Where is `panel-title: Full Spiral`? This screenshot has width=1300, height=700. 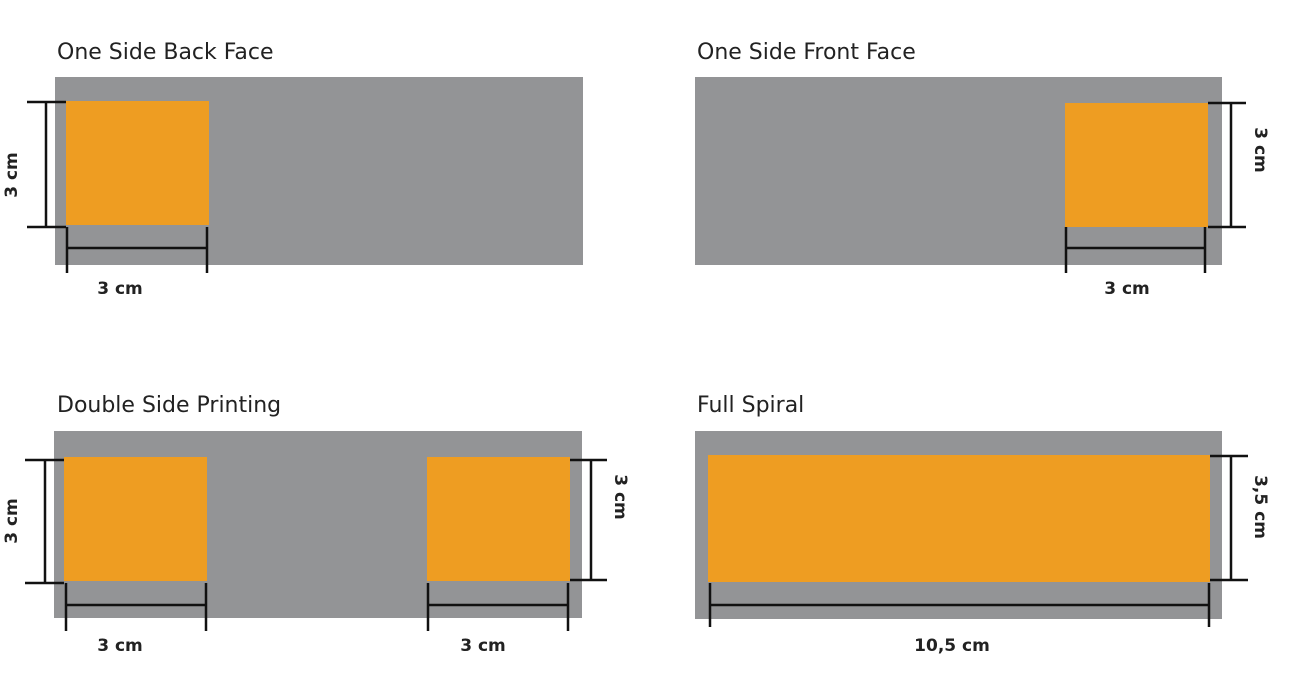 panel-title: Full Spiral is located at coordinates (750, 405).